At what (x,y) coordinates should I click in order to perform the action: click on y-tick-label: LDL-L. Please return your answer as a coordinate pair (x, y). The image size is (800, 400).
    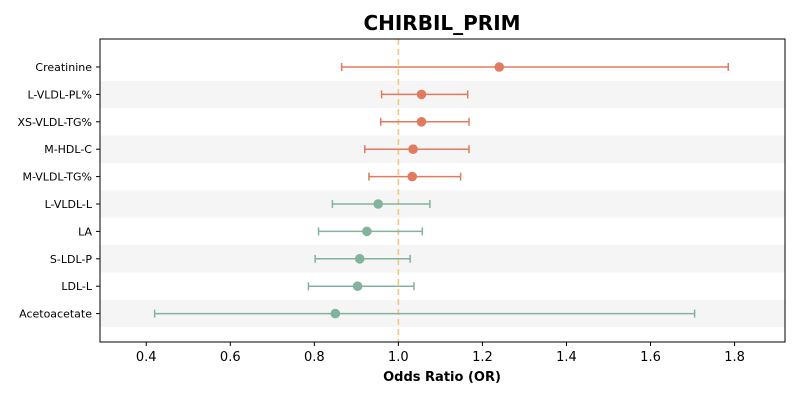
    Looking at the image, I should click on (77, 286).